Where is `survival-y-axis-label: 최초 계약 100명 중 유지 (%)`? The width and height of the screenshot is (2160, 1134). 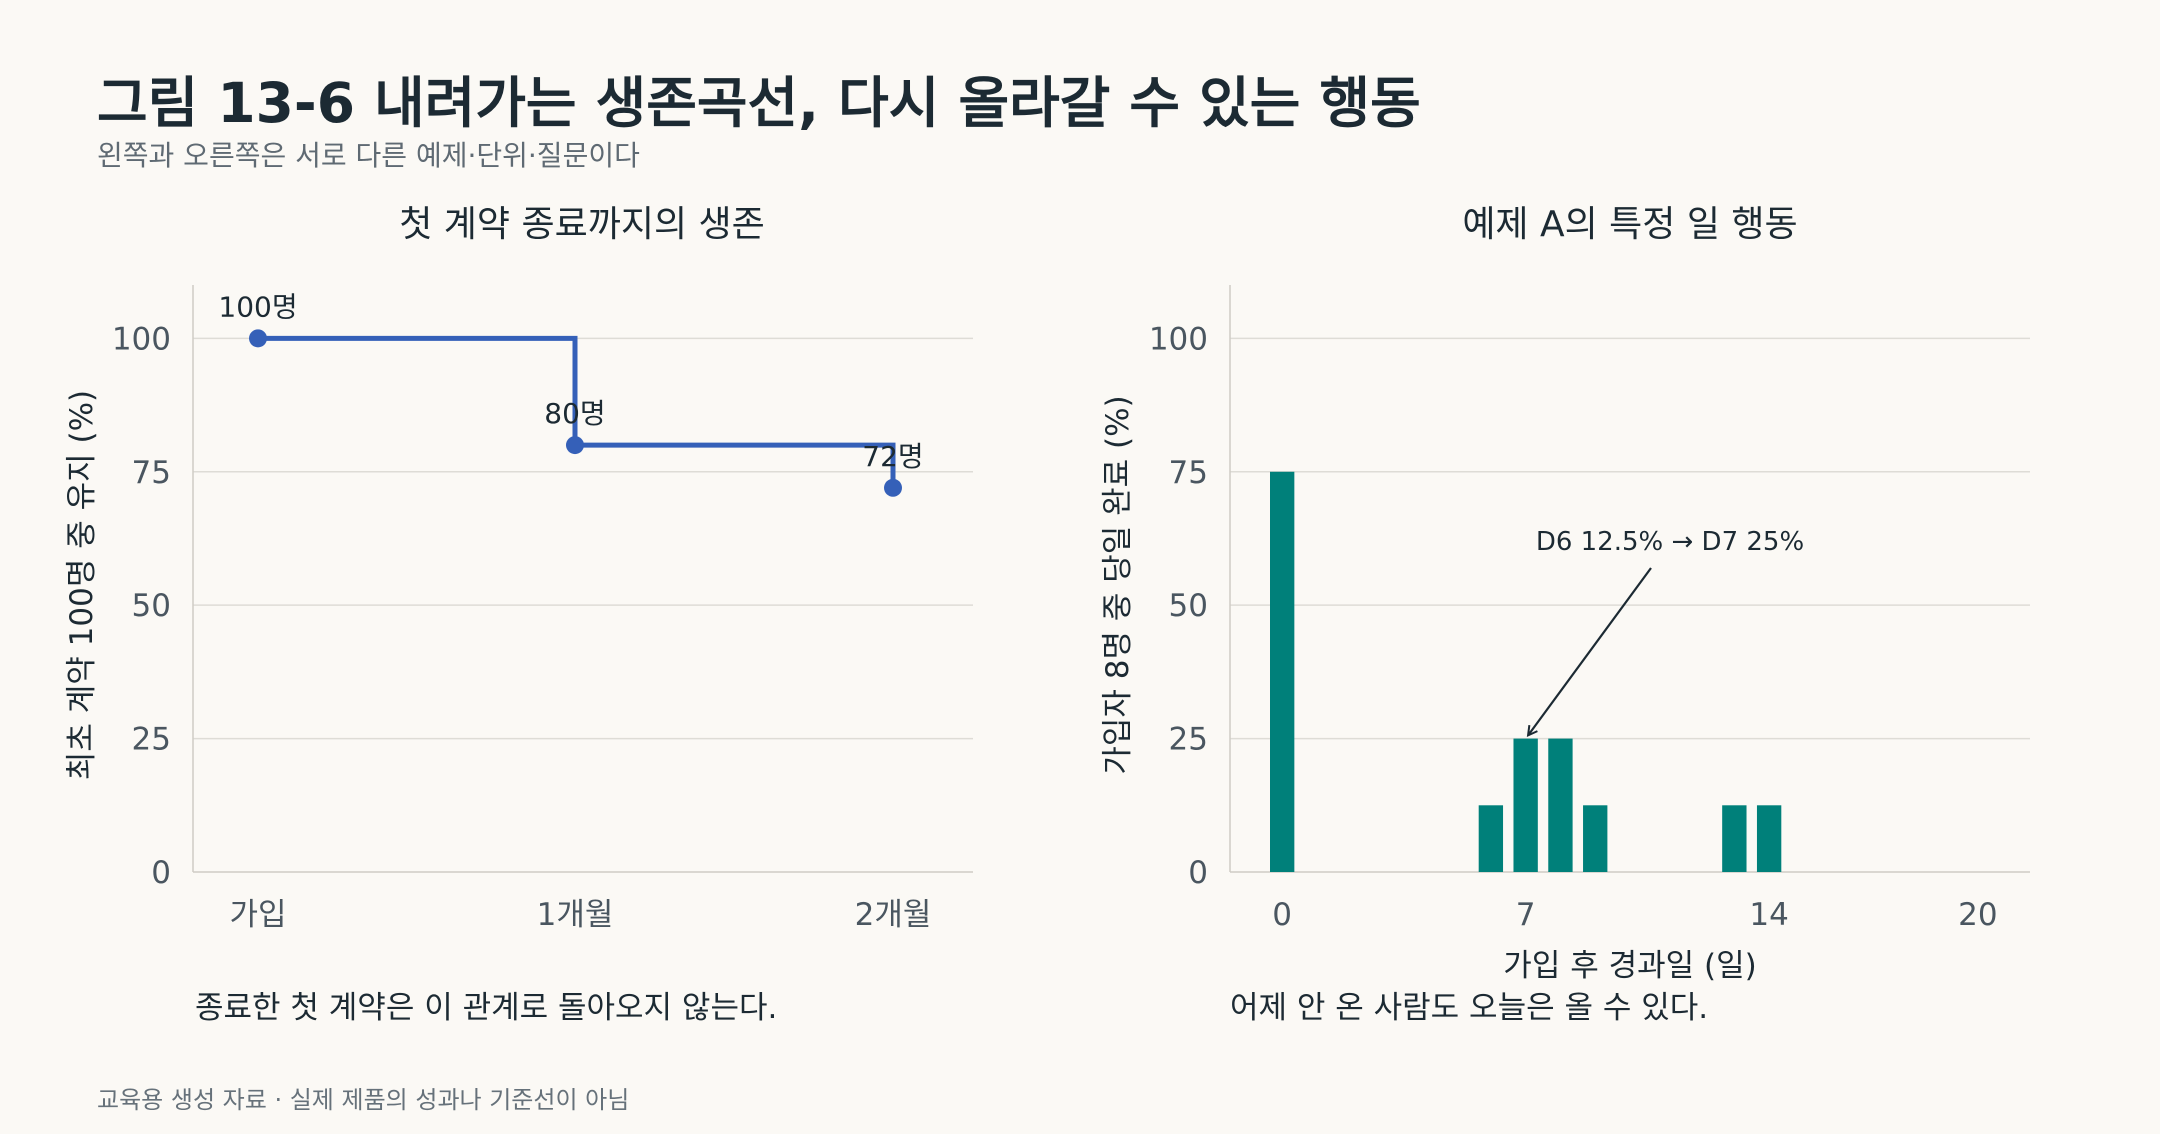 survival-y-axis-label: 최초 계약 100명 중 유지 (%) is located at coordinates (82, 585).